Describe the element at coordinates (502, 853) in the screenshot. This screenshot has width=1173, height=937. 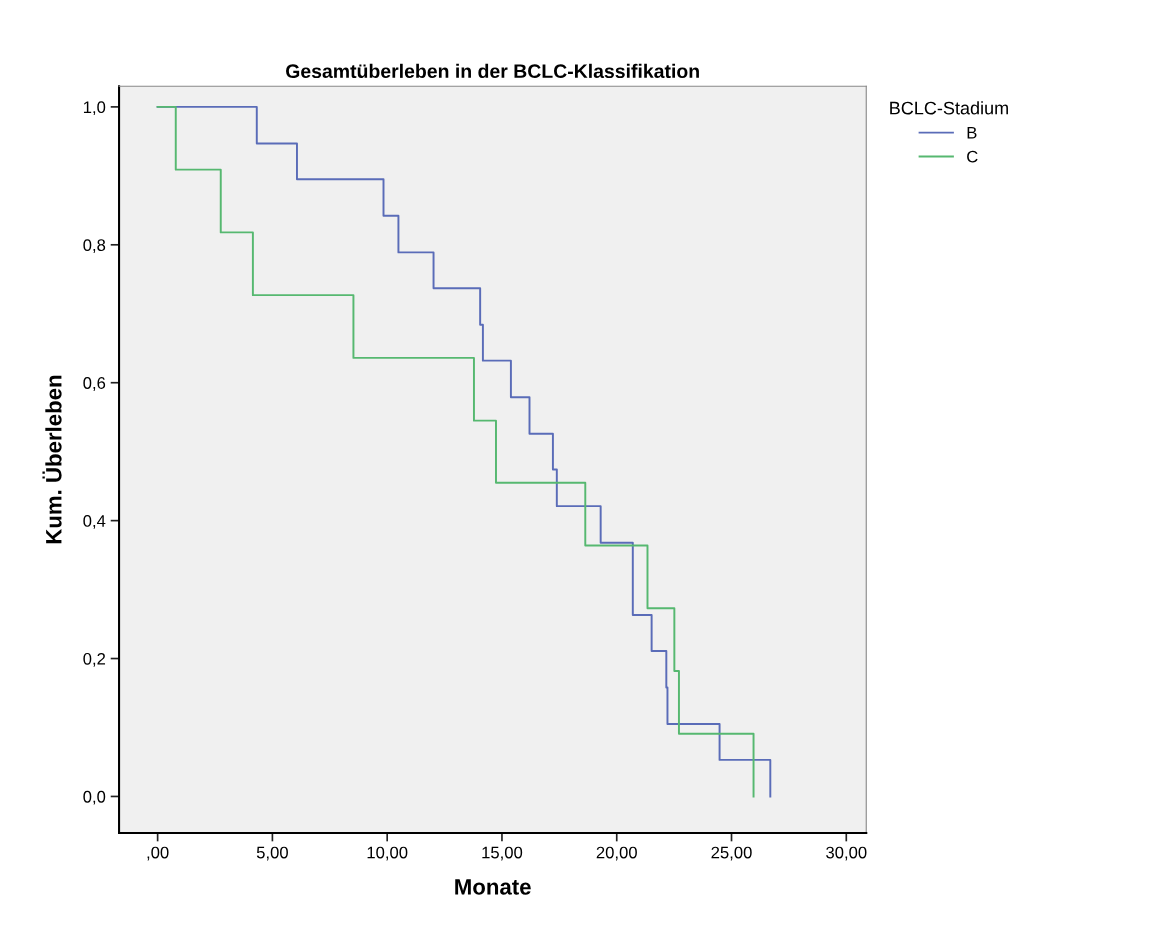
I see `x-tick-label: 15,00` at that location.